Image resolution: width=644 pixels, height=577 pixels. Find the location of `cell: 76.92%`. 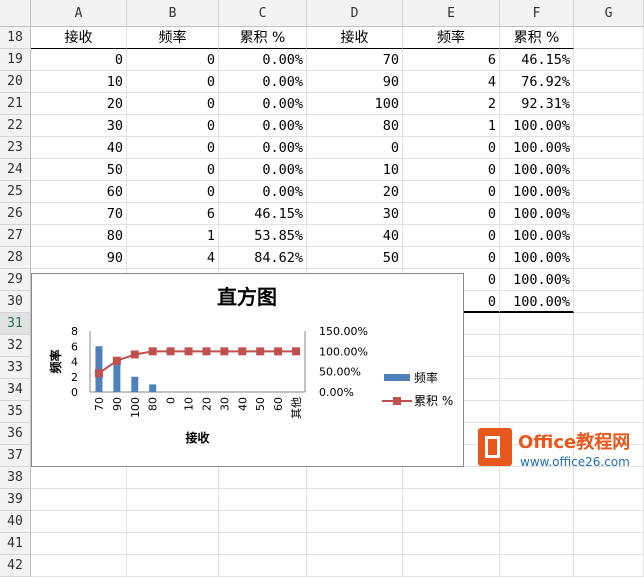

cell: 76.92% is located at coordinates (537, 82).